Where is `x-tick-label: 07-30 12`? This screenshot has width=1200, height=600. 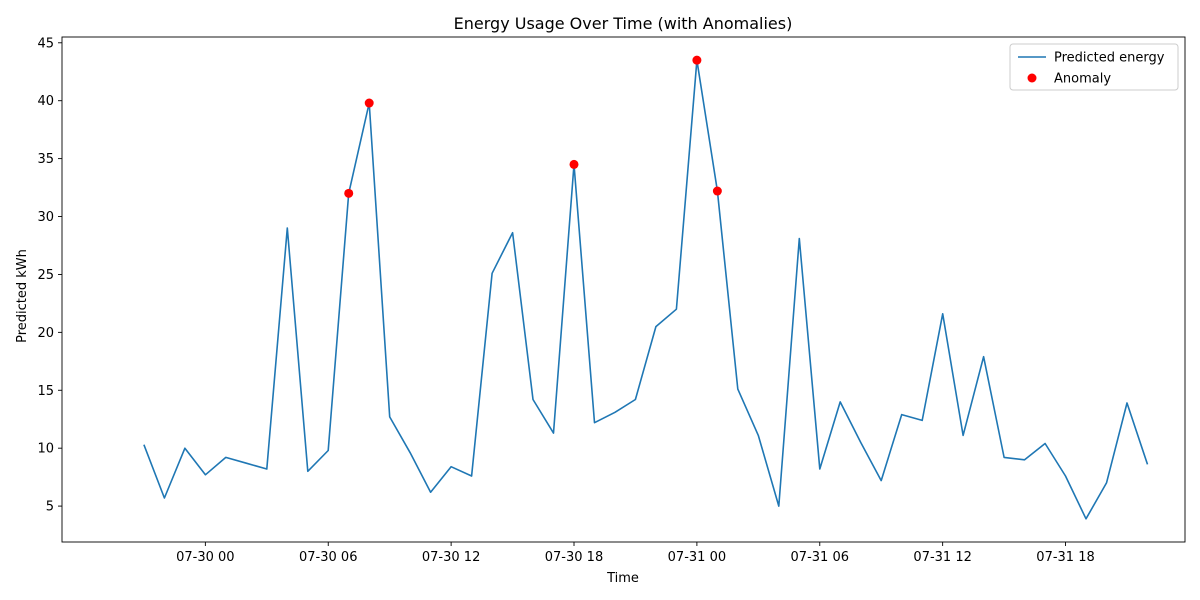 x-tick-label: 07-30 12 is located at coordinates (451, 557).